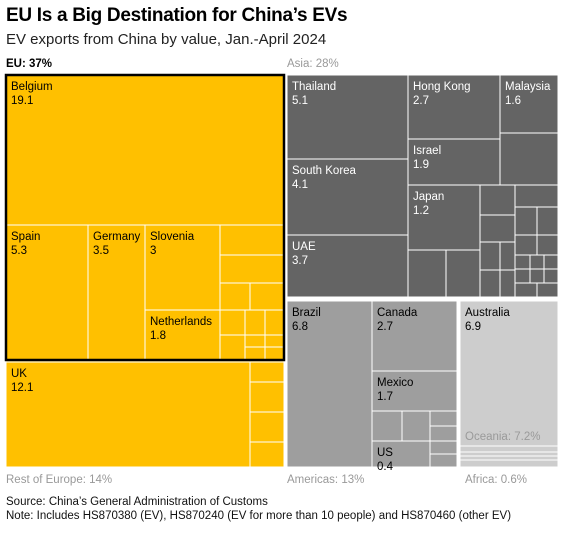 This screenshot has width=568, height=535. Describe the element at coordinates (25, 237) in the screenshot. I see `tile-label-spain: Spain` at that location.